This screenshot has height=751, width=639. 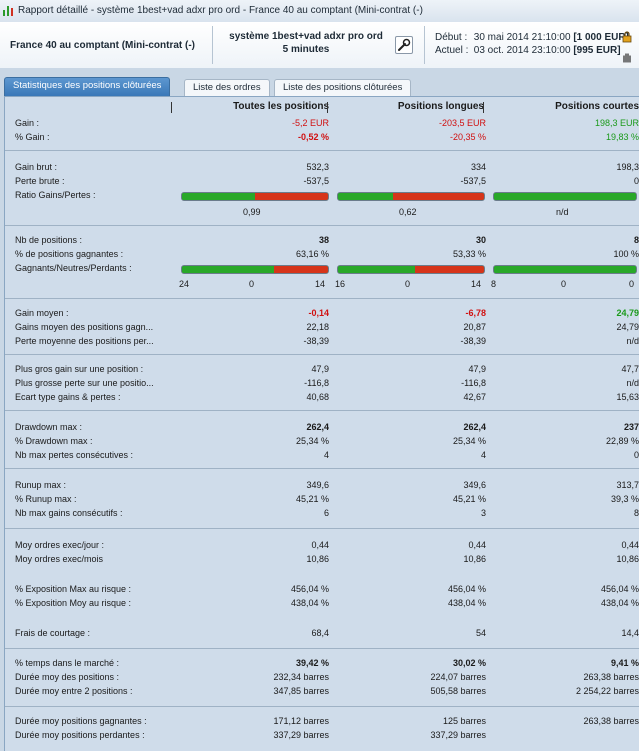 I want to click on row-label: % Gain :, so click(x=32, y=137).